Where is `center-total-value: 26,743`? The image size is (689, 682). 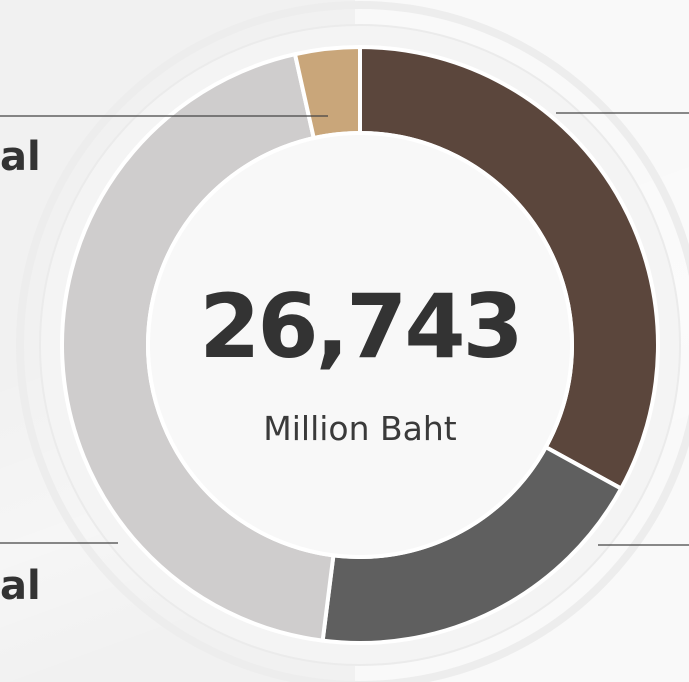
center-total-value: 26,743 is located at coordinates (361, 326).